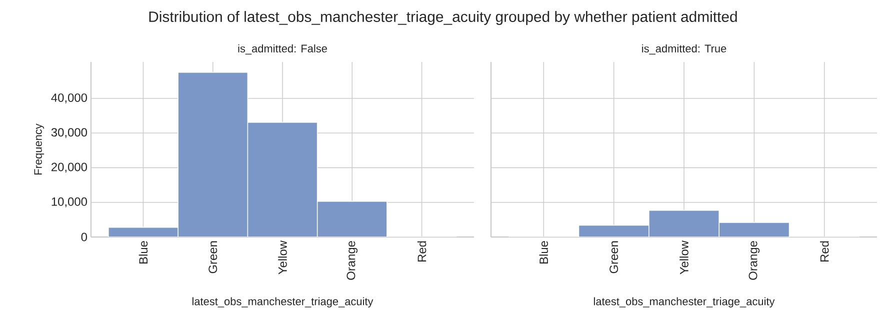  Describe the element at coordinates (684, 49) in the screenshot. I see `chart-subtitle: is_admitted: True` at that location.